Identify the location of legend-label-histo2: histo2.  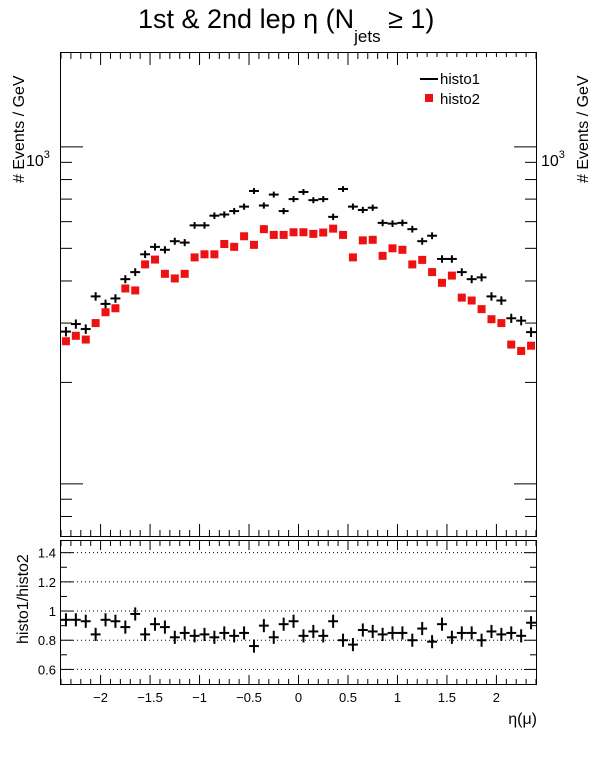
(460, 99).